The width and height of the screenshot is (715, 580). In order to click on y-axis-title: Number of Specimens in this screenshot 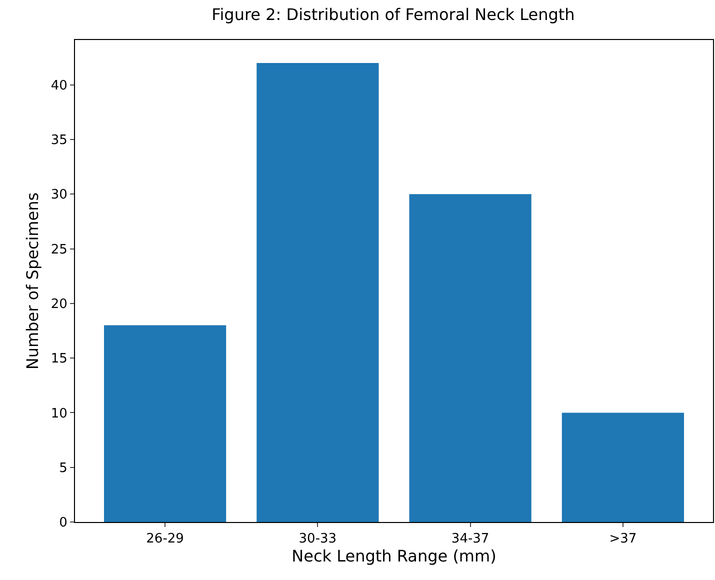, I will do `click(32, 281)`.